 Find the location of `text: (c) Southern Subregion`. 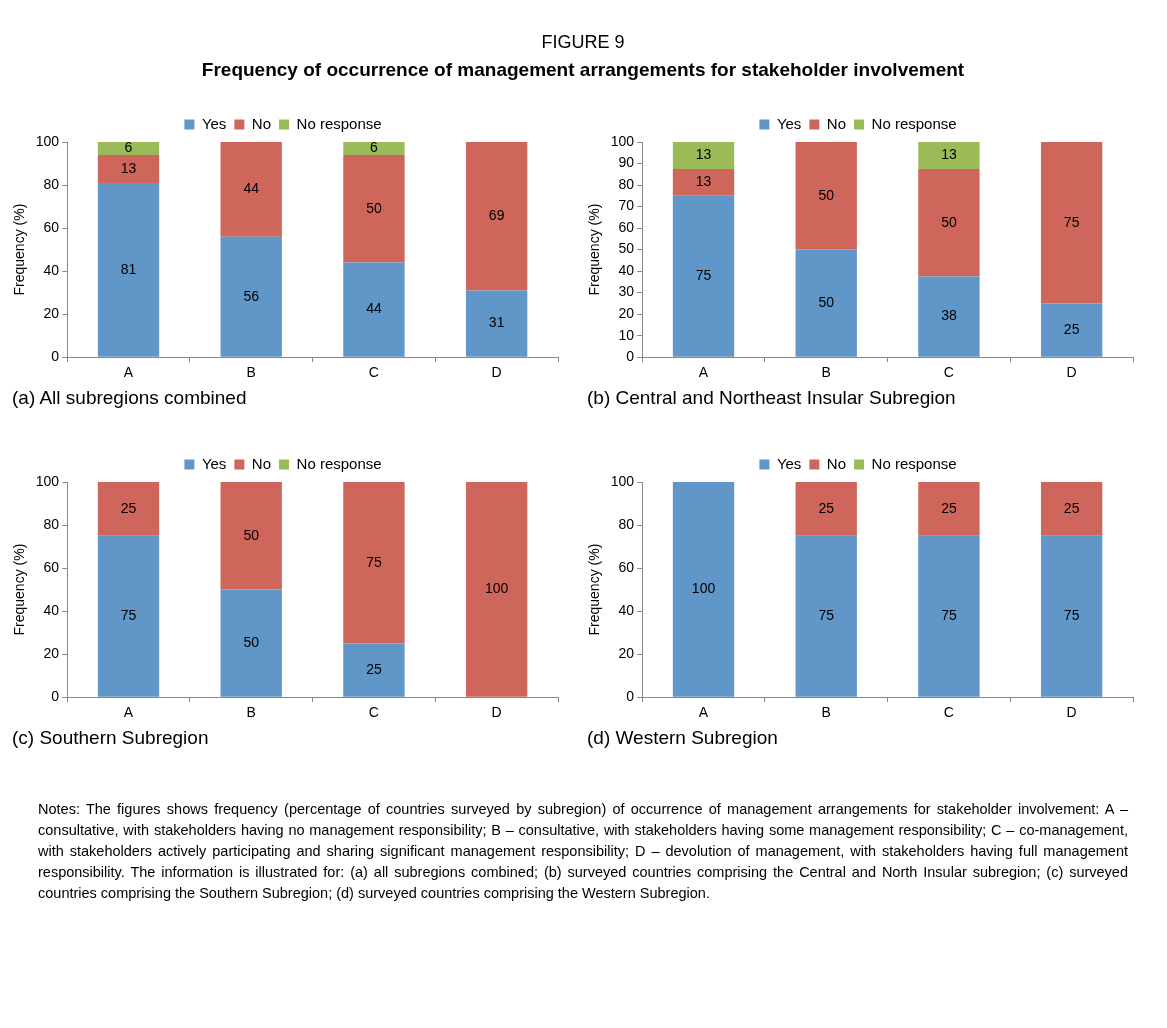

text: (c) Southern Subregion is located at coordinates (111, 738).